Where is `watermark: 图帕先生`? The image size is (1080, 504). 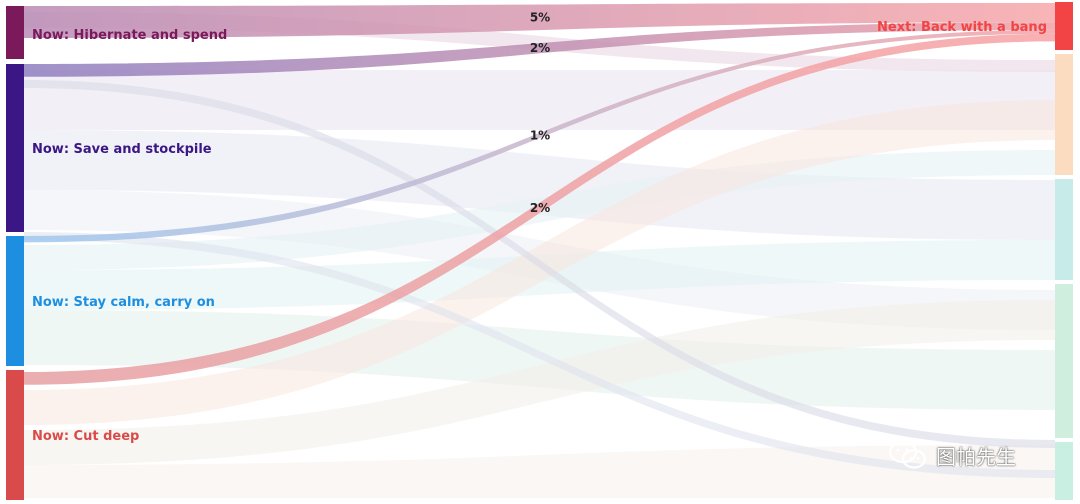 watermark: 图帕先生 is located at coordinates (952, 455).